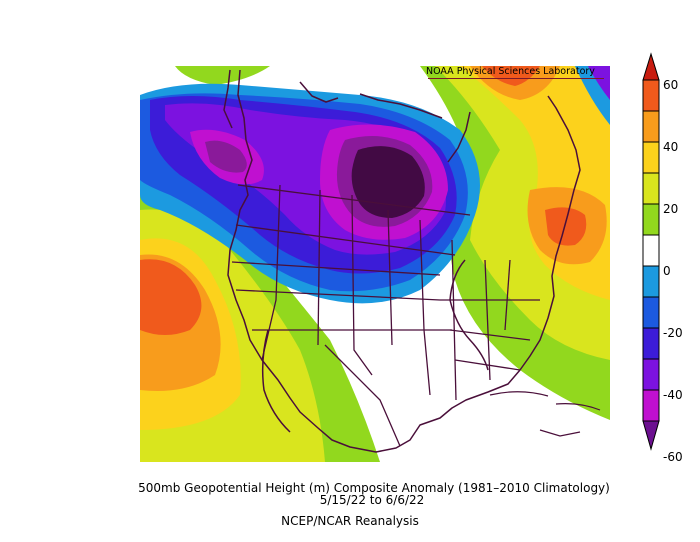 Image resolution: width=700 pixels, height=542 pixels. Describe the element at coordinates (673, 333) in the screenshot. I see `colorbar-tick-label: -20` at that location.